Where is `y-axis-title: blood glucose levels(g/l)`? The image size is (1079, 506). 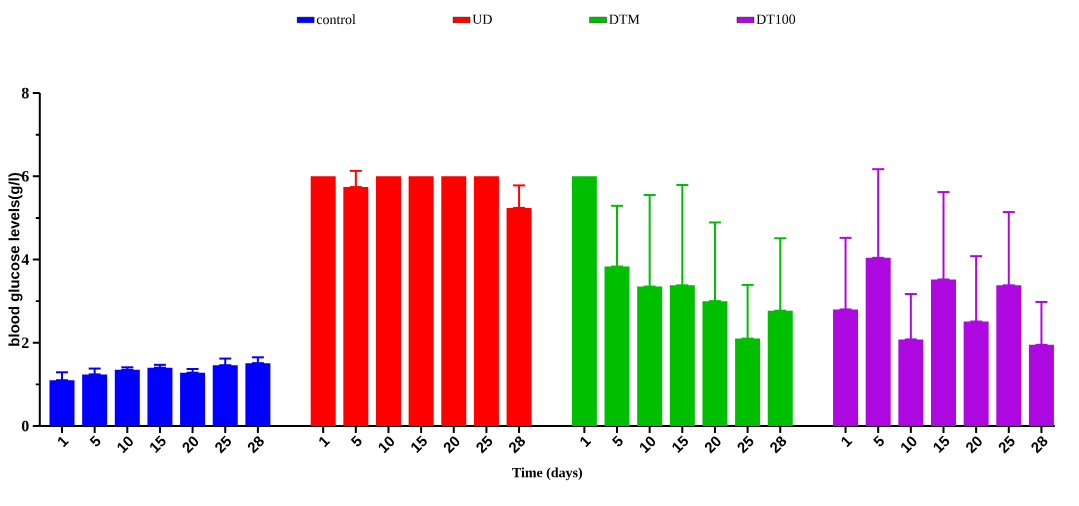
y-axis-title: blood glucose levels(g/l) is located at coordinates (15, 259).